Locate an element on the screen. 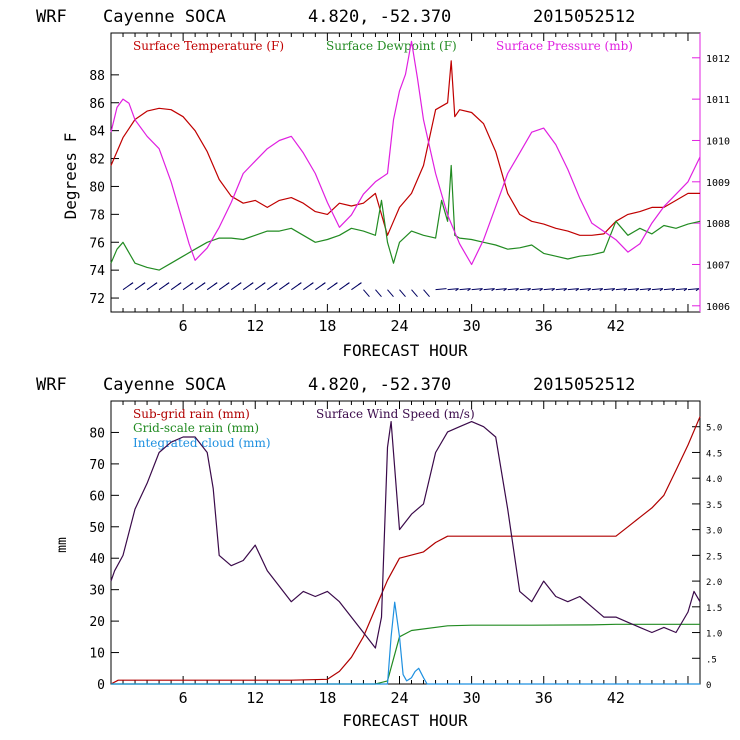  x-tick-label: 6 is located at coordinates (183, 698).